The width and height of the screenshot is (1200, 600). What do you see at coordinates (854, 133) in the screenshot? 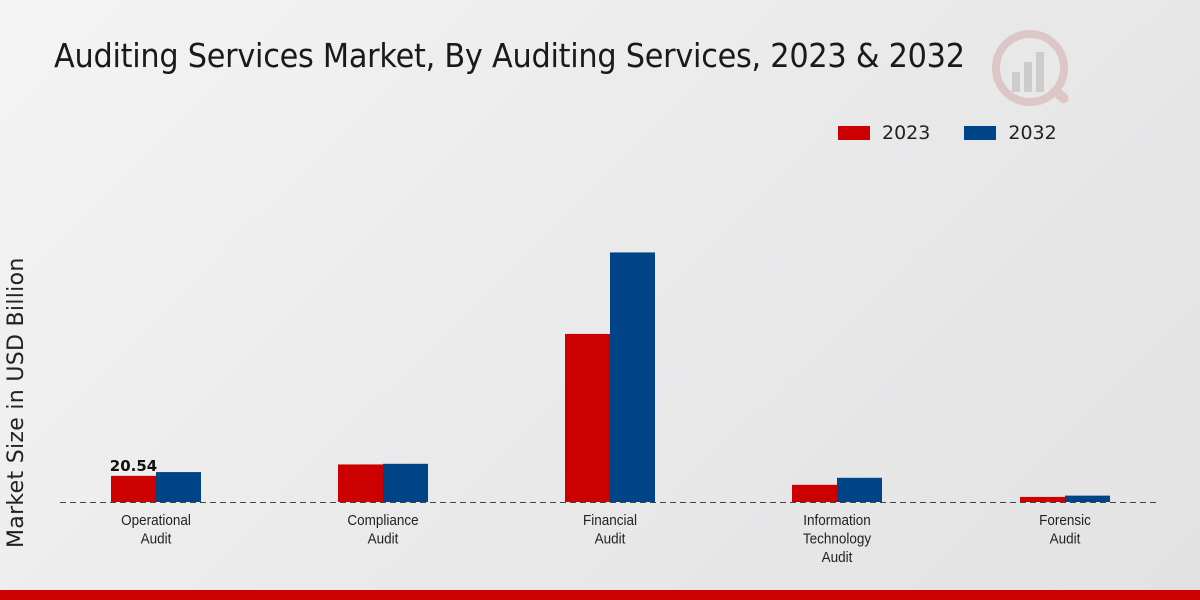
I see `legend-swatch-2023` at bounding box center [854, 133].